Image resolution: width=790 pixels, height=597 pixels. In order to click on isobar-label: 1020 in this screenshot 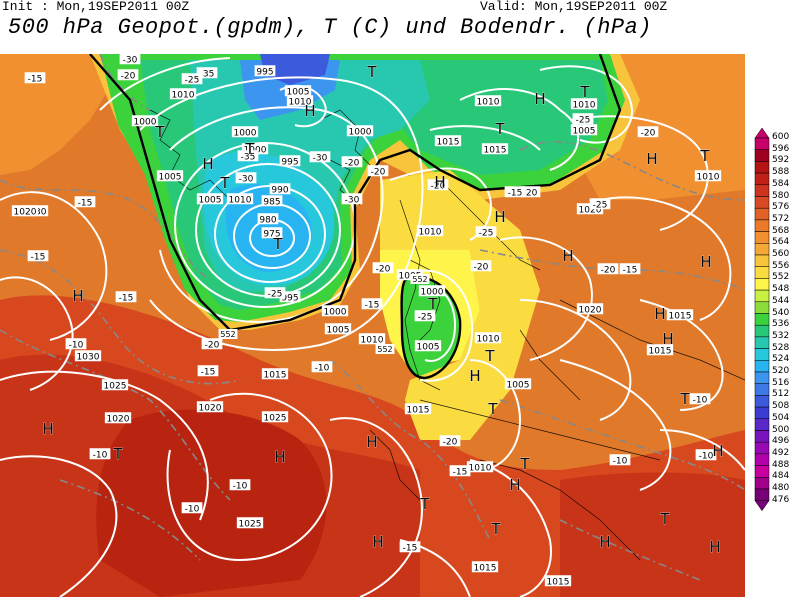, I will do `click(590, 210)`.